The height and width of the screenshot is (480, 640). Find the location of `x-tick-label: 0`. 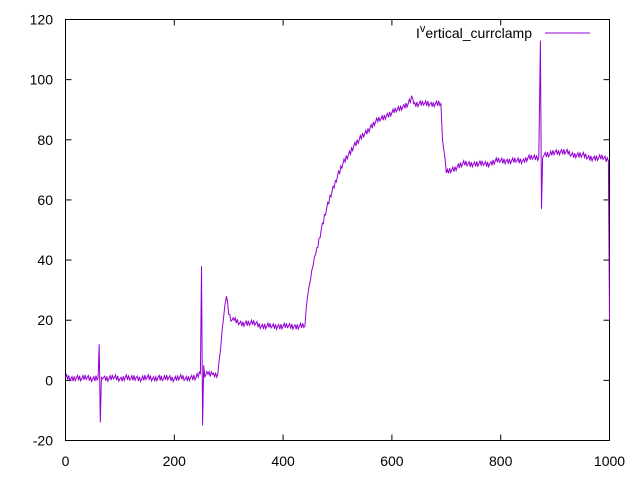

x-tick-label: 0 is located at coordinates (66, 461).